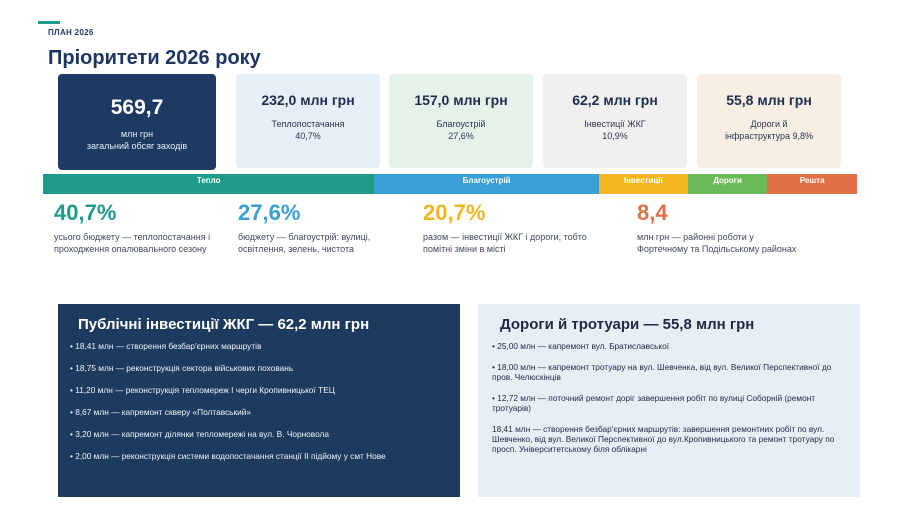  What do you see at coordinates (643, 184) in the screenshot?
I see `budget-segment-3: Інвестиції` at bounding box center [643, 184].